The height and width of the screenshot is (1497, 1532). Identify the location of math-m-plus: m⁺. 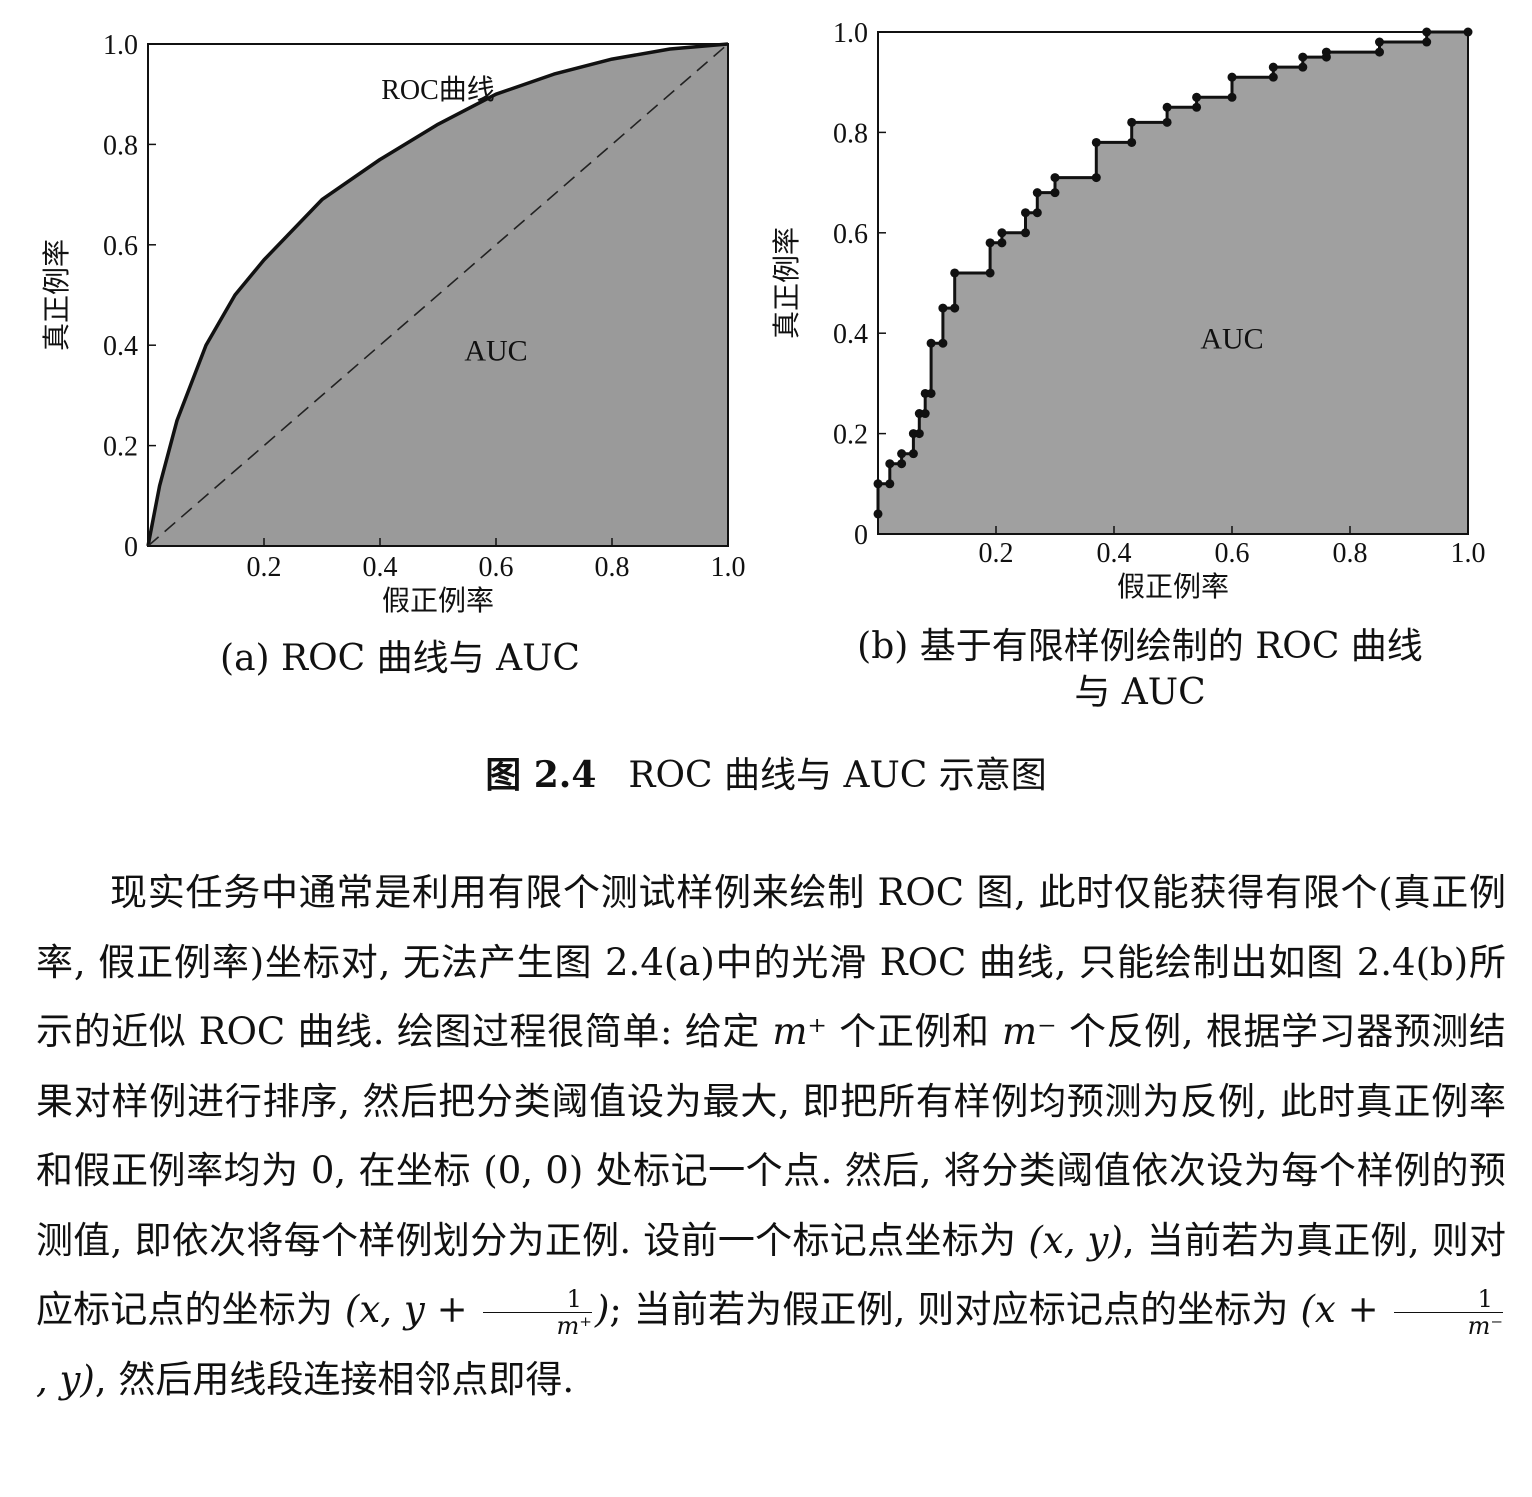
(799, 1031).